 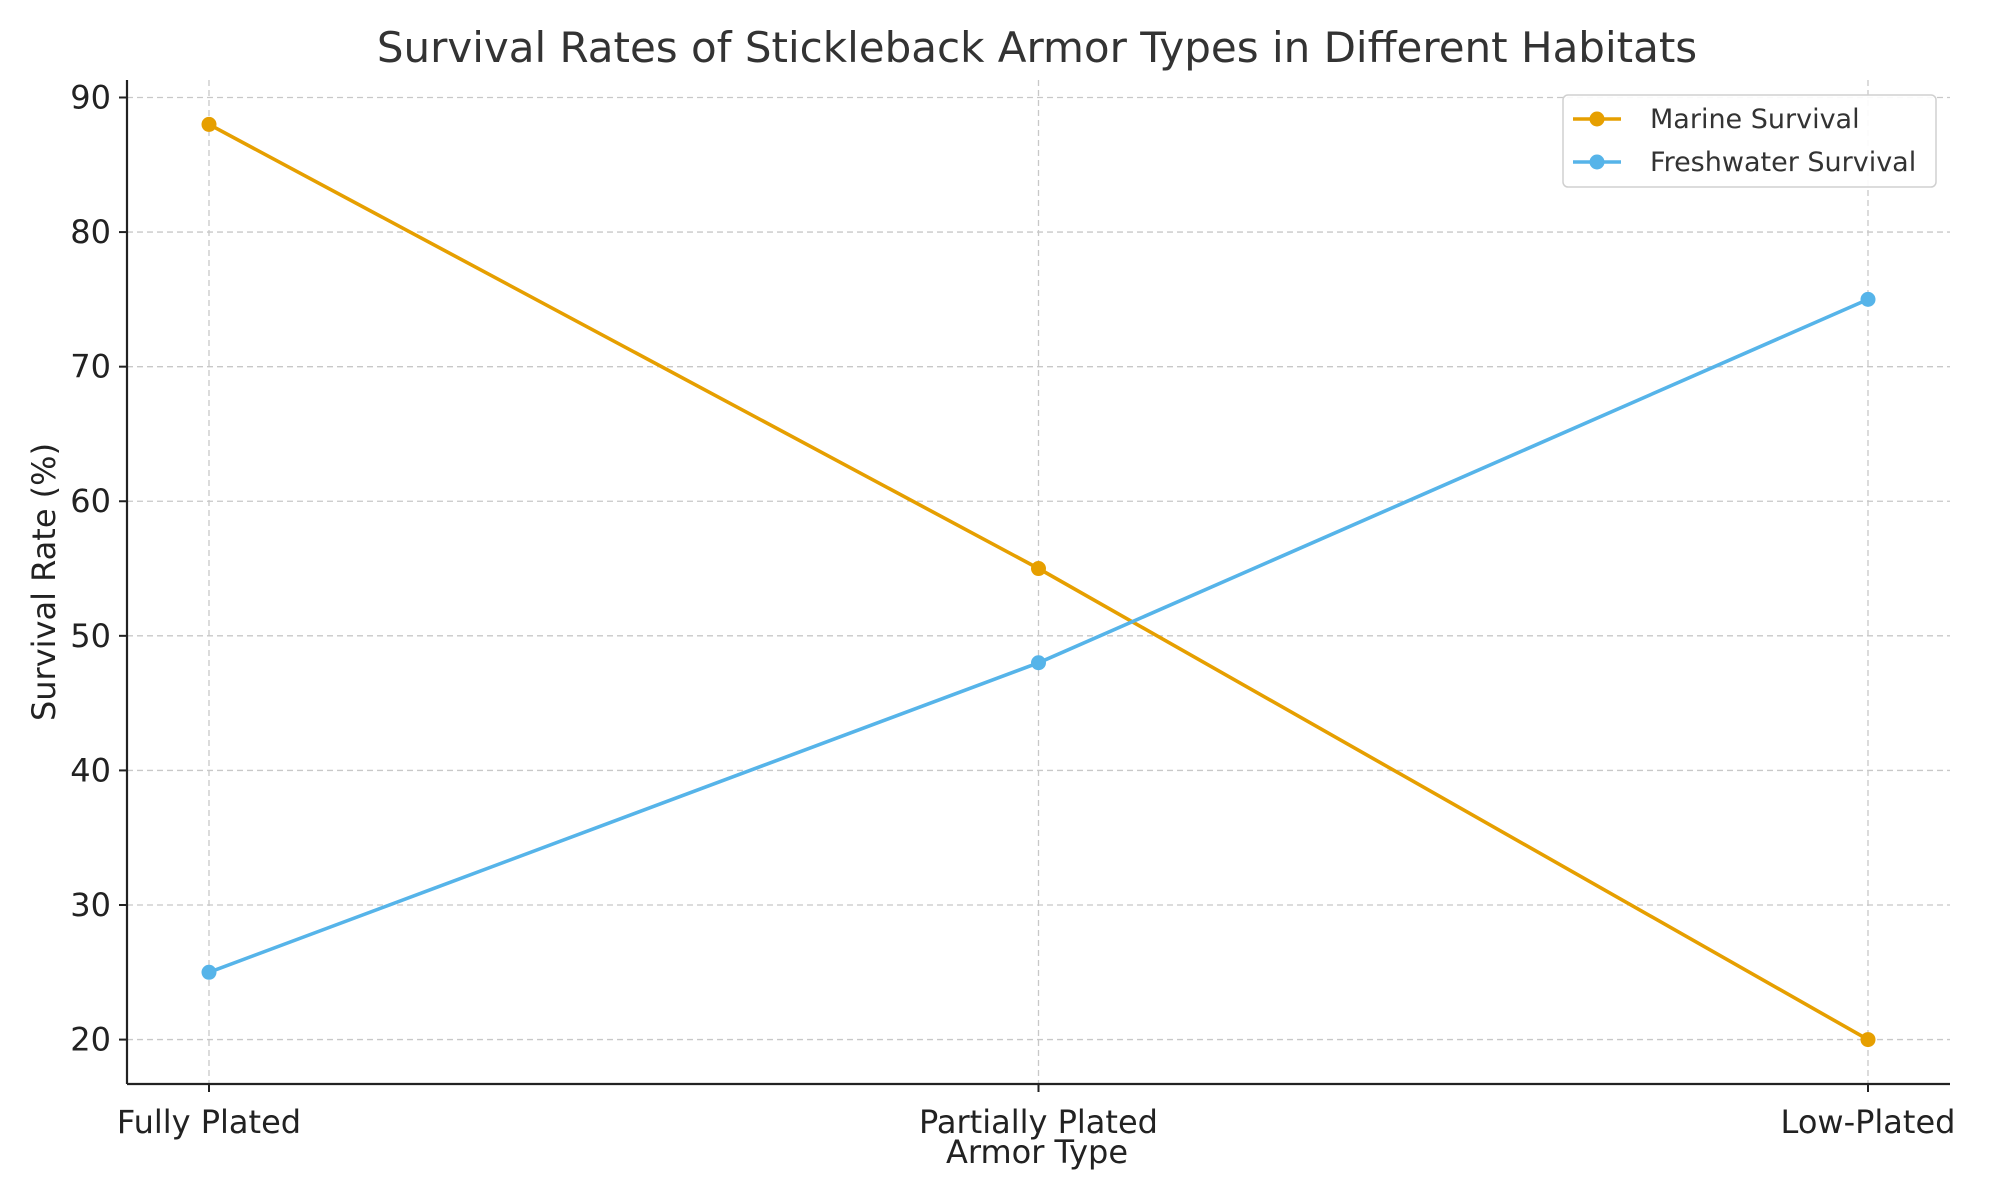 I want to click on legend-box, so click(x=1749, y=141).